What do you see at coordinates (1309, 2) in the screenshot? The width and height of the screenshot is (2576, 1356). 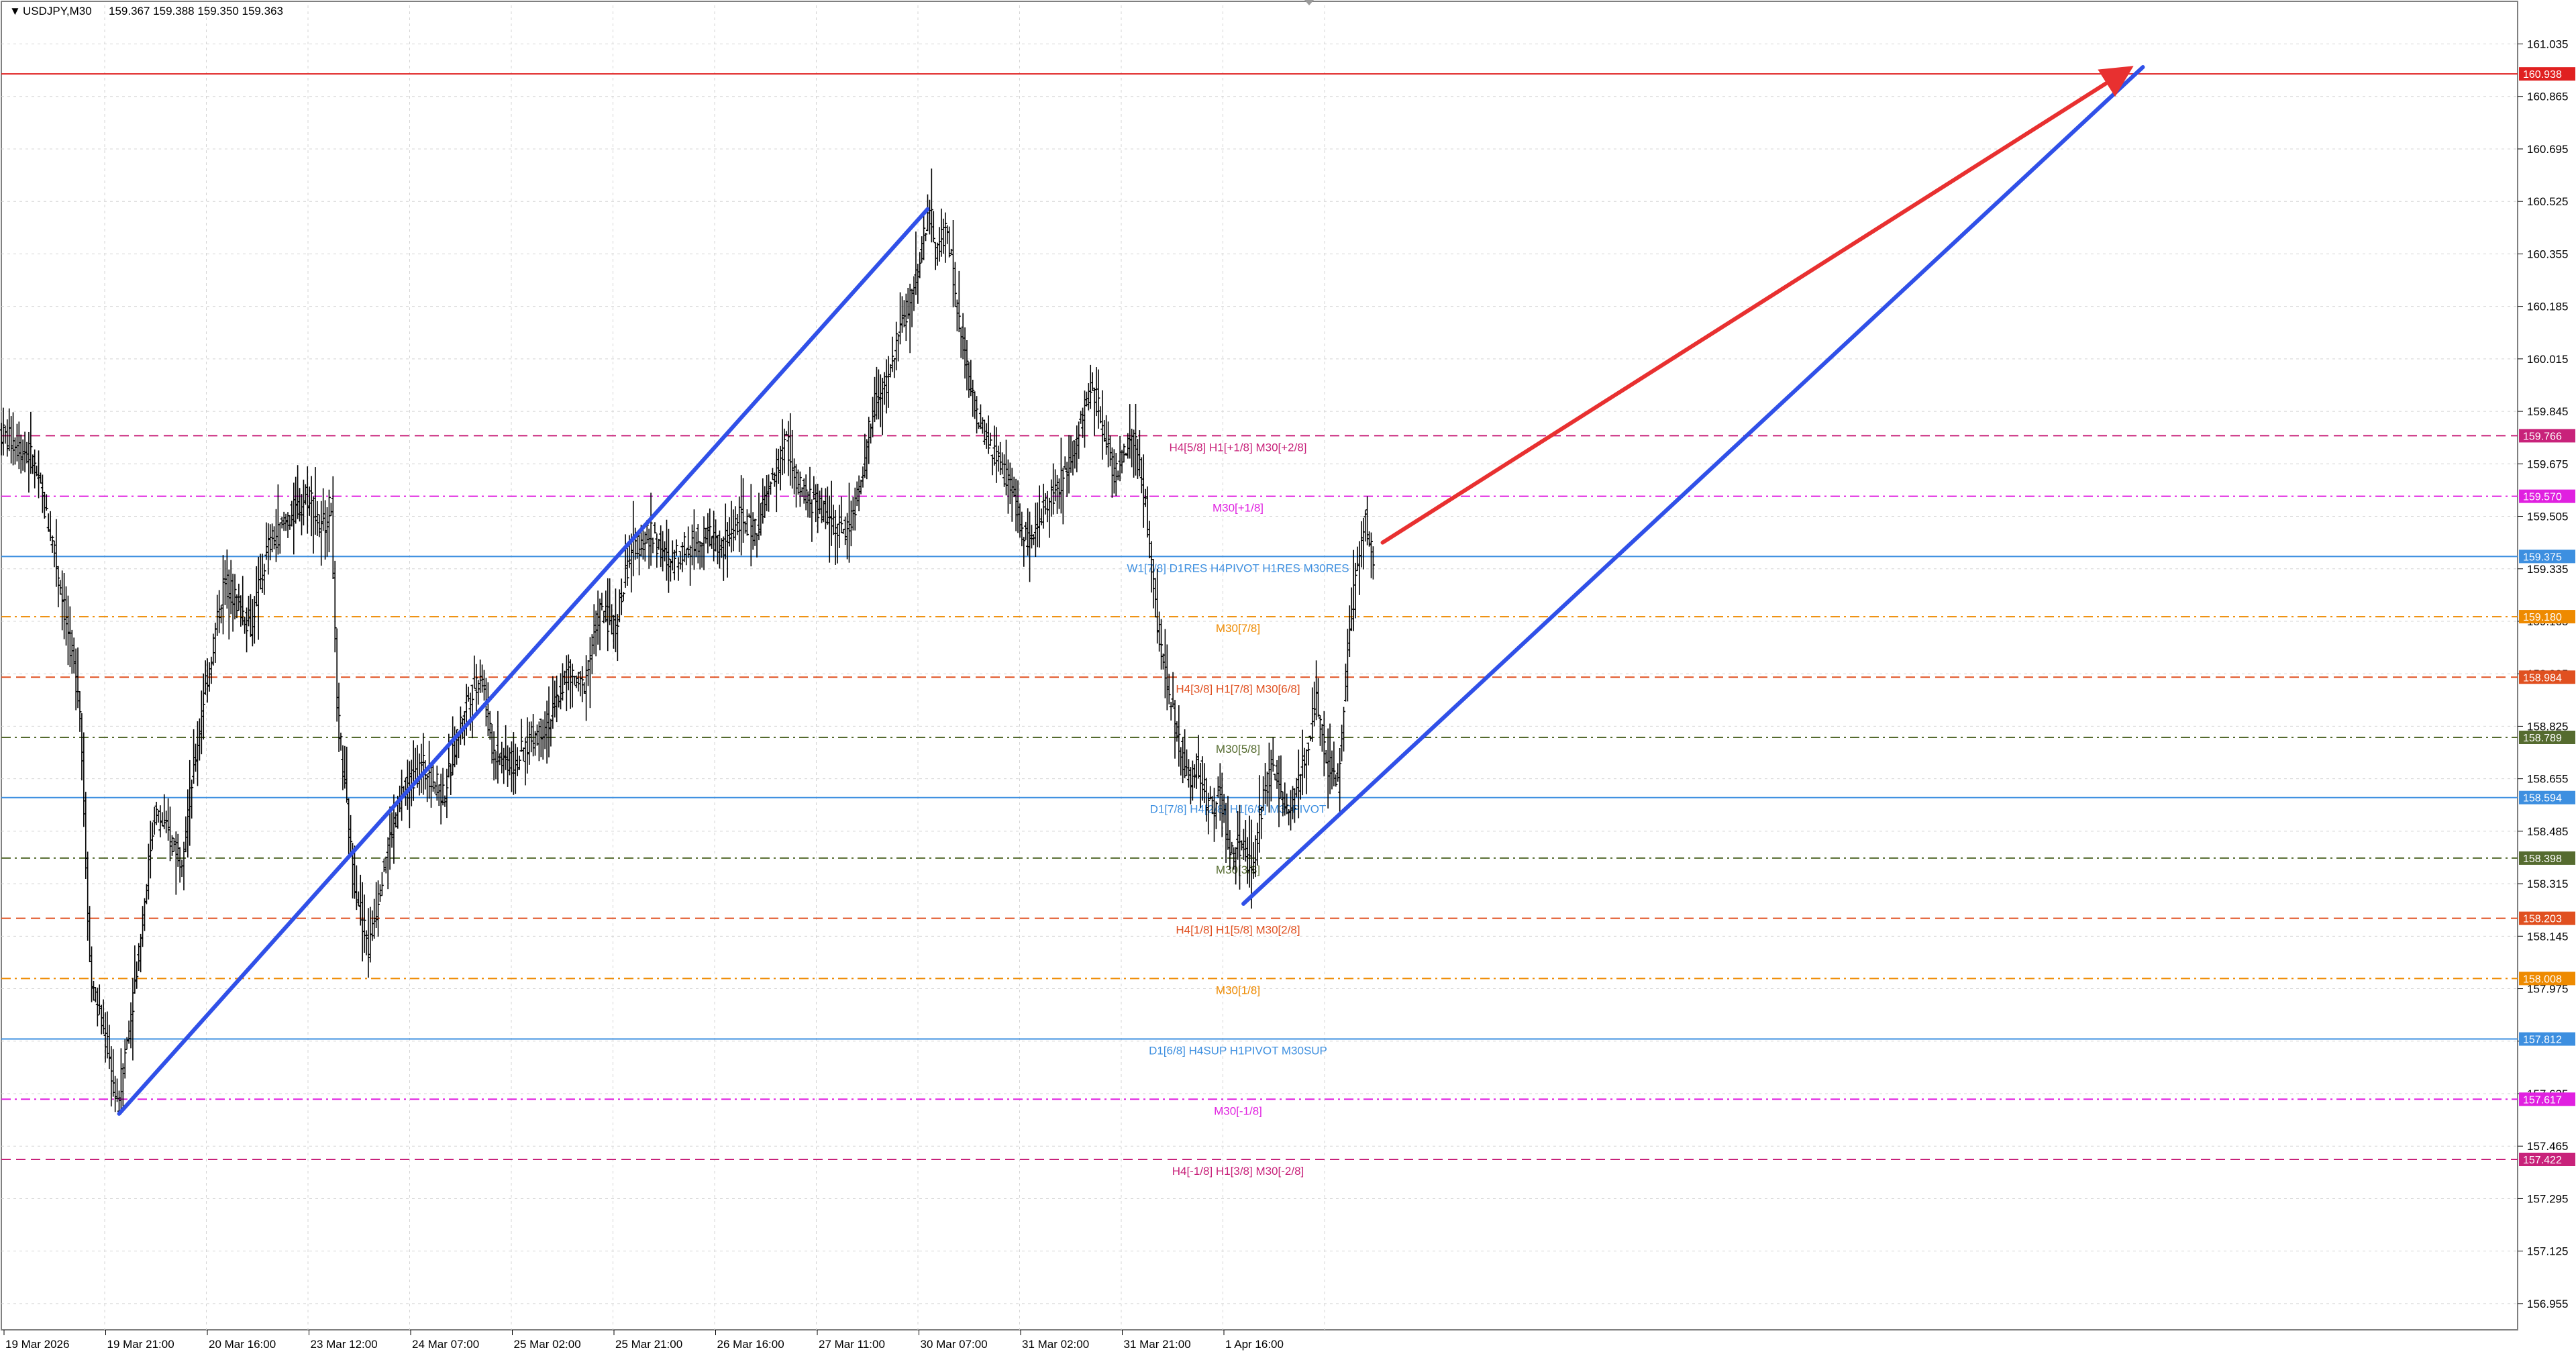 I see `shift-marker` at bounding box center [1309, 2].